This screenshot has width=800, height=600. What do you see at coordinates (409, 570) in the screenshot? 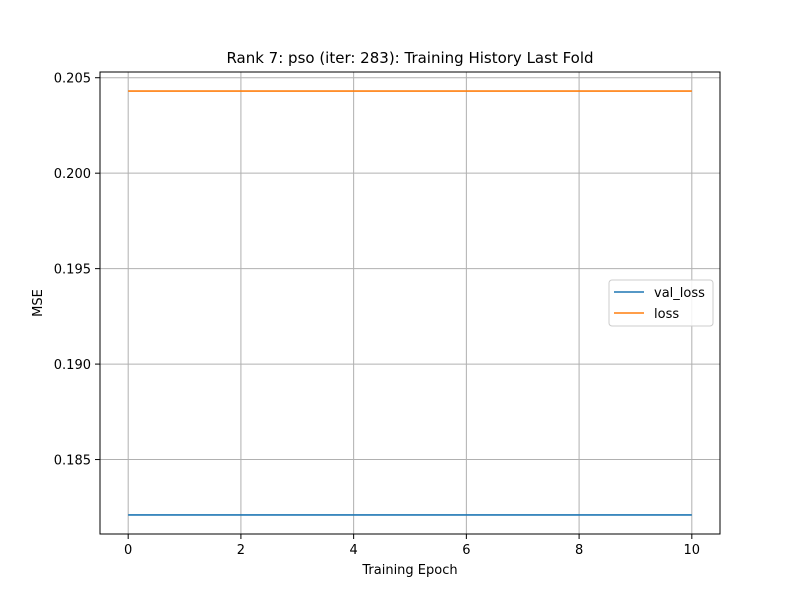
I see `x-axis-label: Training Epoch` at bounding box center [409, 570].